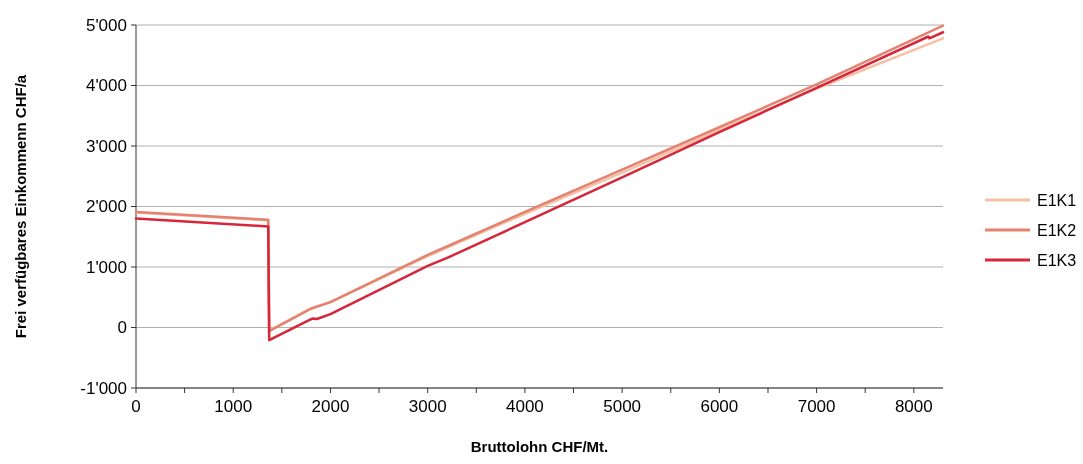 This screenshot has height=464, width=1083. I want to click on x-tick-label: 0, so click(136, 406).